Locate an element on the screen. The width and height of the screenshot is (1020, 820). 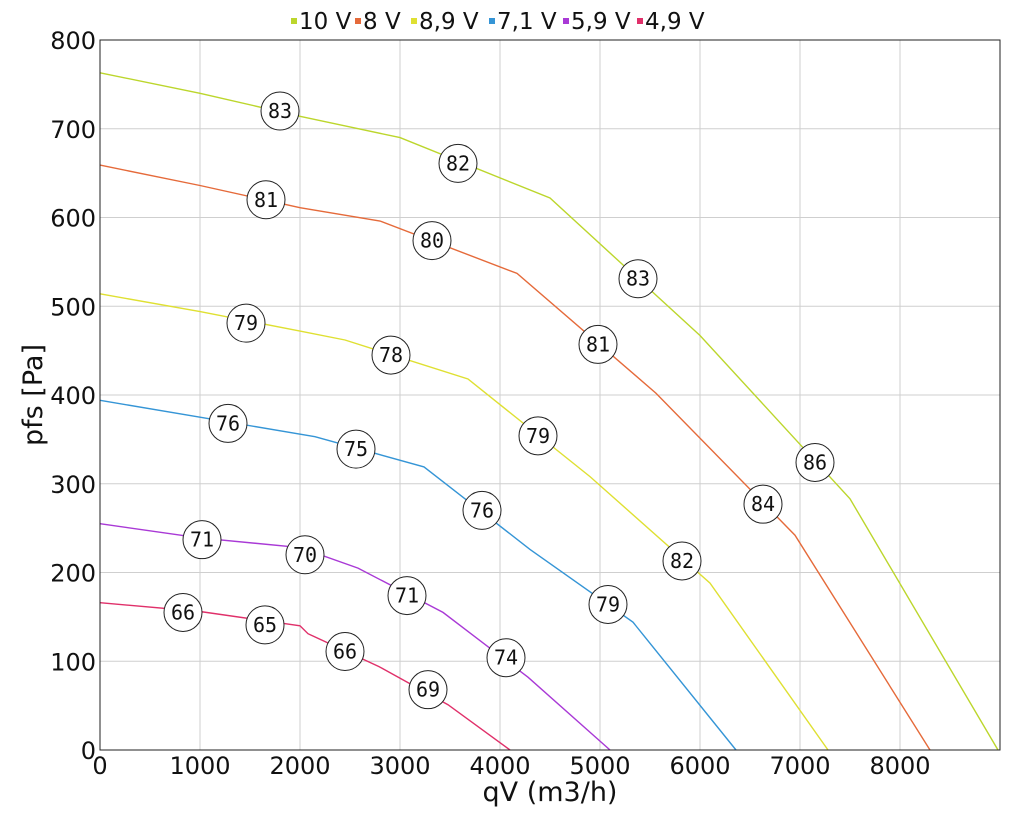
efficiency-marker-label: 84 is located at coordinates (763, 504).